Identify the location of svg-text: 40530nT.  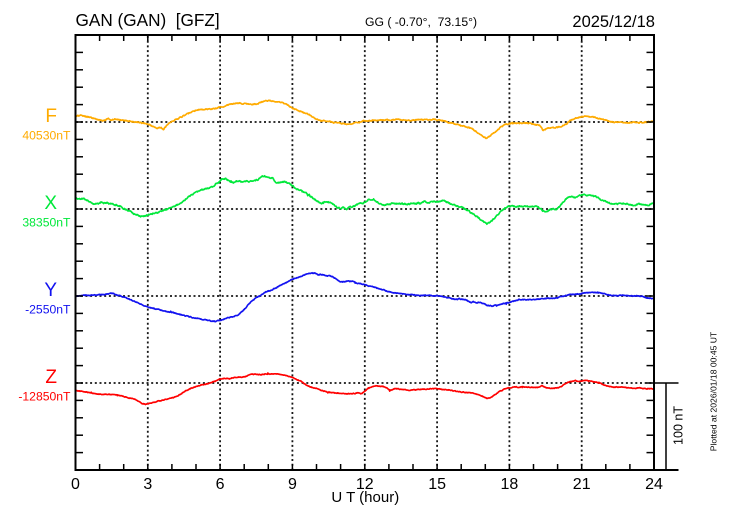
(46, 136).